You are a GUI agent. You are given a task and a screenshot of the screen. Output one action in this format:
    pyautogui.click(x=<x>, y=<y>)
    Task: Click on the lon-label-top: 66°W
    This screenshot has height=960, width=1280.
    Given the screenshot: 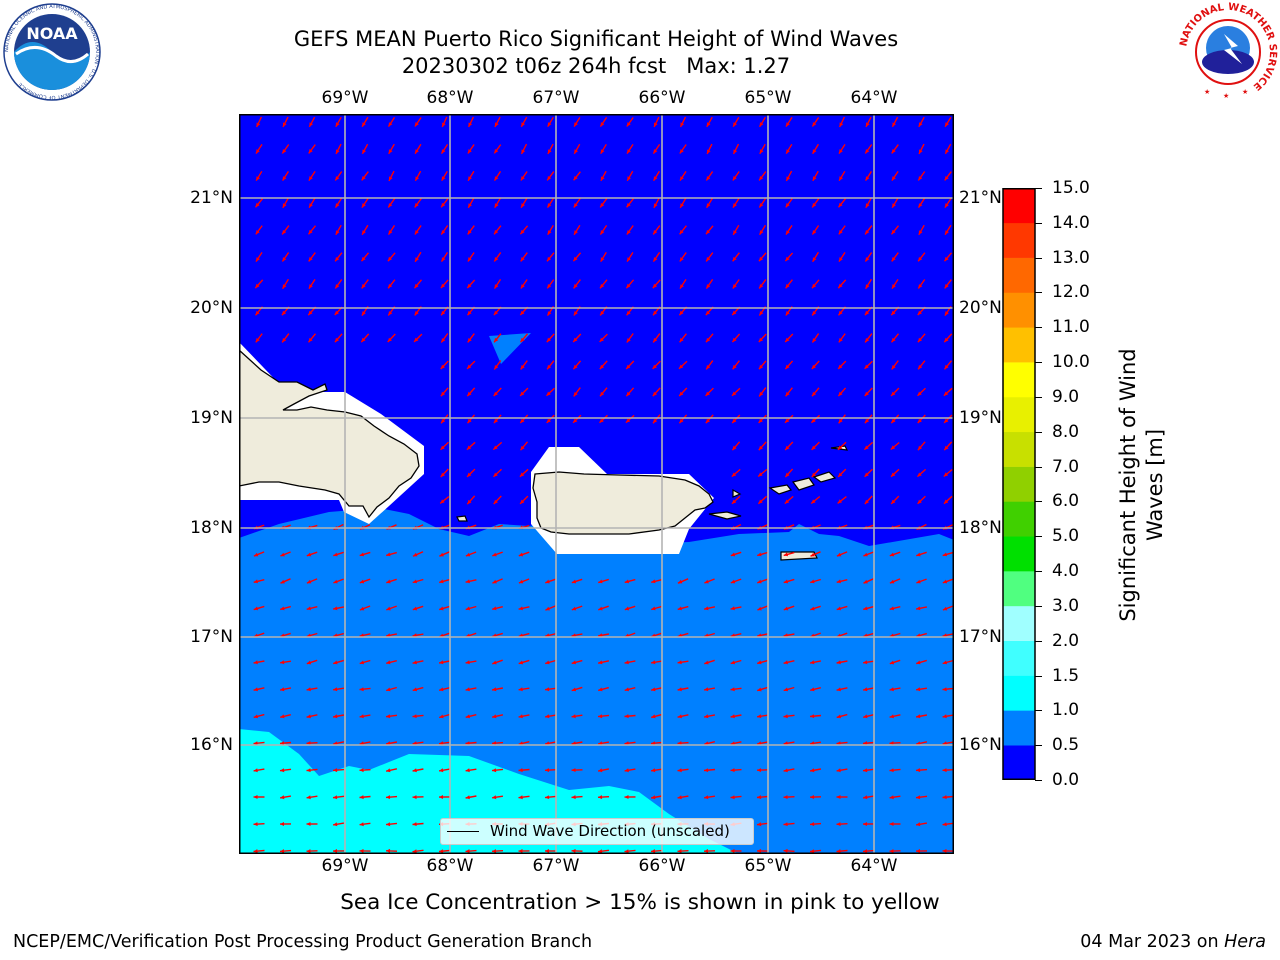 What is the action you would take?
    pyautogui.click(x=662, y=98)
    